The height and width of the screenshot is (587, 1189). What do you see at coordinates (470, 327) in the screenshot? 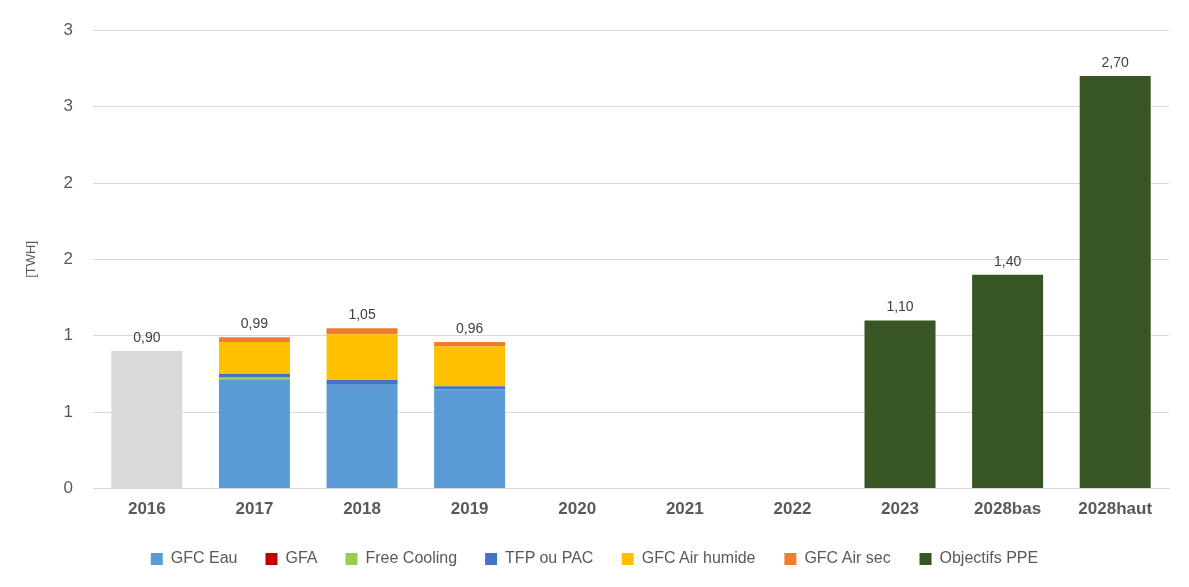
I see `total-label: 0,96` at bounding box center [470, 327].